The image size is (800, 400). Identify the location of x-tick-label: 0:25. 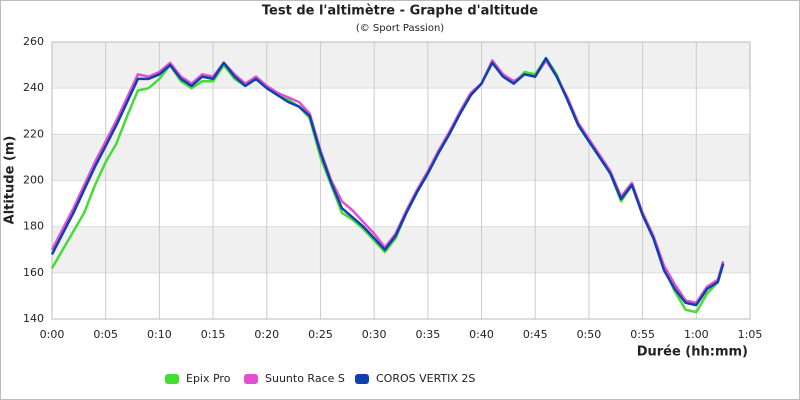
(320, 334).